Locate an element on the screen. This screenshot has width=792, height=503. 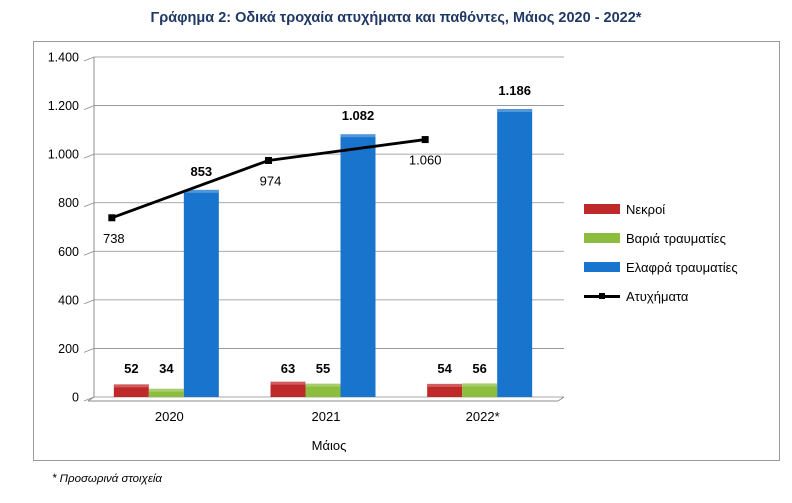
data-label-deaths: 54 is located at coordinates (444, 368).